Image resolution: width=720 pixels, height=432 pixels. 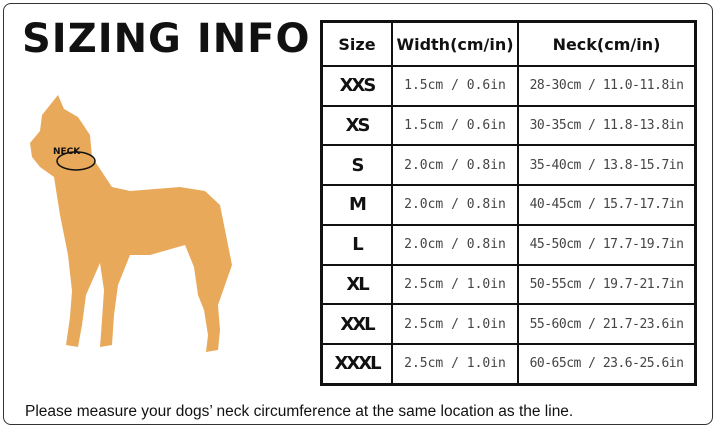 What do you see at coordinates (607, 324) in the screenshot?
I see `neck-cell: 55-60cm / 21.7-23.6in` at bounding box center [607, 324].